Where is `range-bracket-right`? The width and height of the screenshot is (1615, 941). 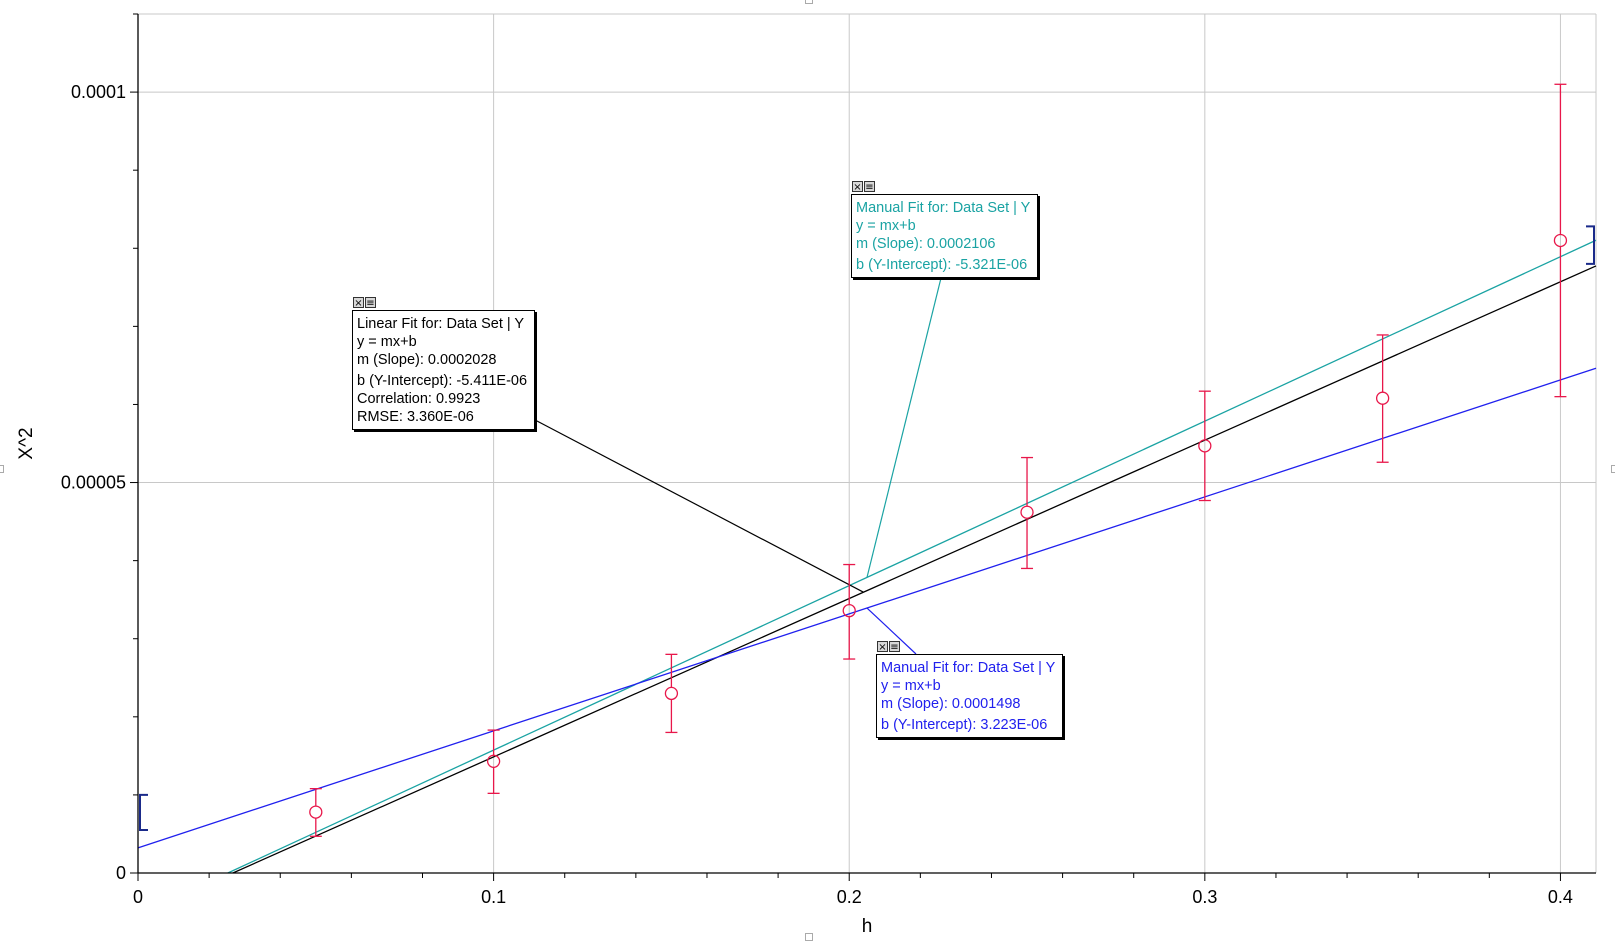
range-bracket-right is located at coordinates (1590, 245).